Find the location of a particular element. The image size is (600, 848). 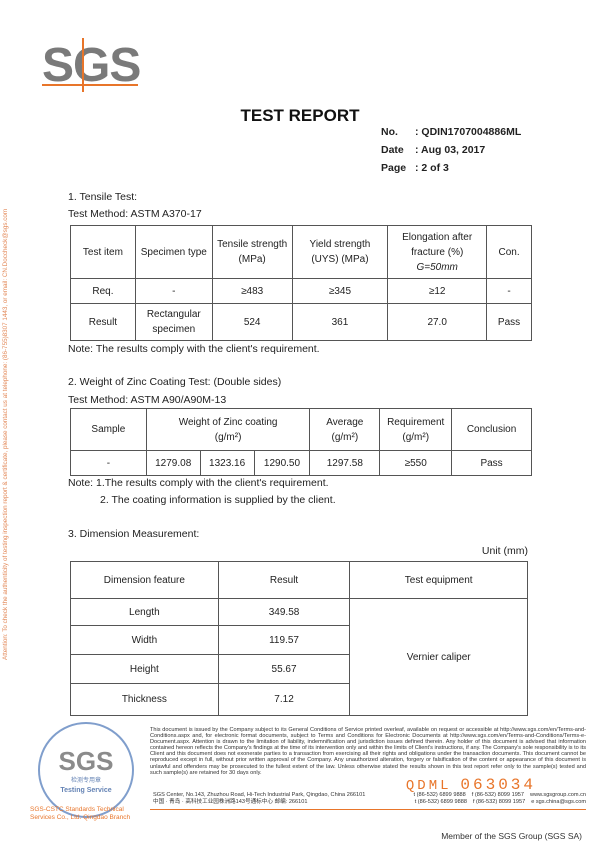

report-page: Page: 2 of 3 is located at coordinates (415, 168).